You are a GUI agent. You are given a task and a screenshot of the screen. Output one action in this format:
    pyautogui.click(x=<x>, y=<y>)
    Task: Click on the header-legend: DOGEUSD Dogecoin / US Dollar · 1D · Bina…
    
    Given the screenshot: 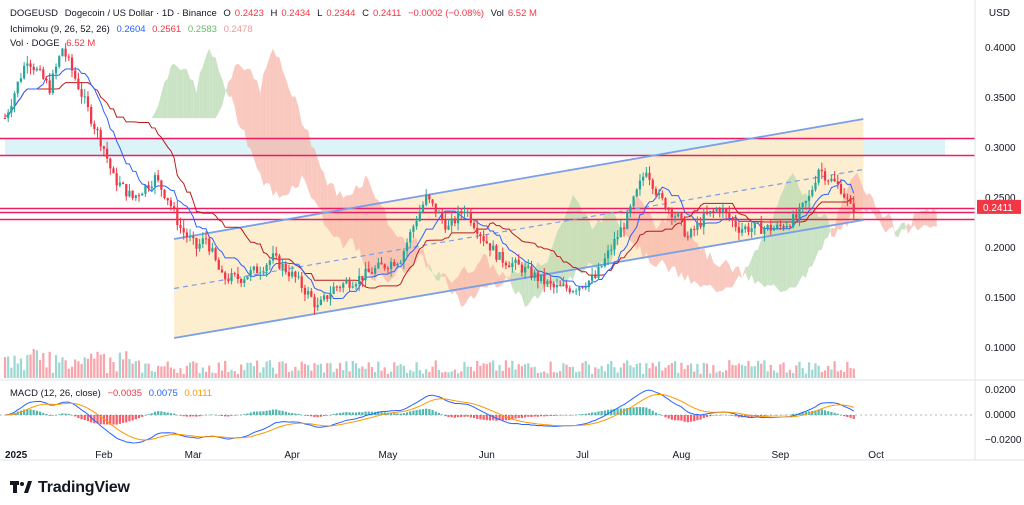 What is the action you would take?
    pyautogui.click(x=275, y=13)
    